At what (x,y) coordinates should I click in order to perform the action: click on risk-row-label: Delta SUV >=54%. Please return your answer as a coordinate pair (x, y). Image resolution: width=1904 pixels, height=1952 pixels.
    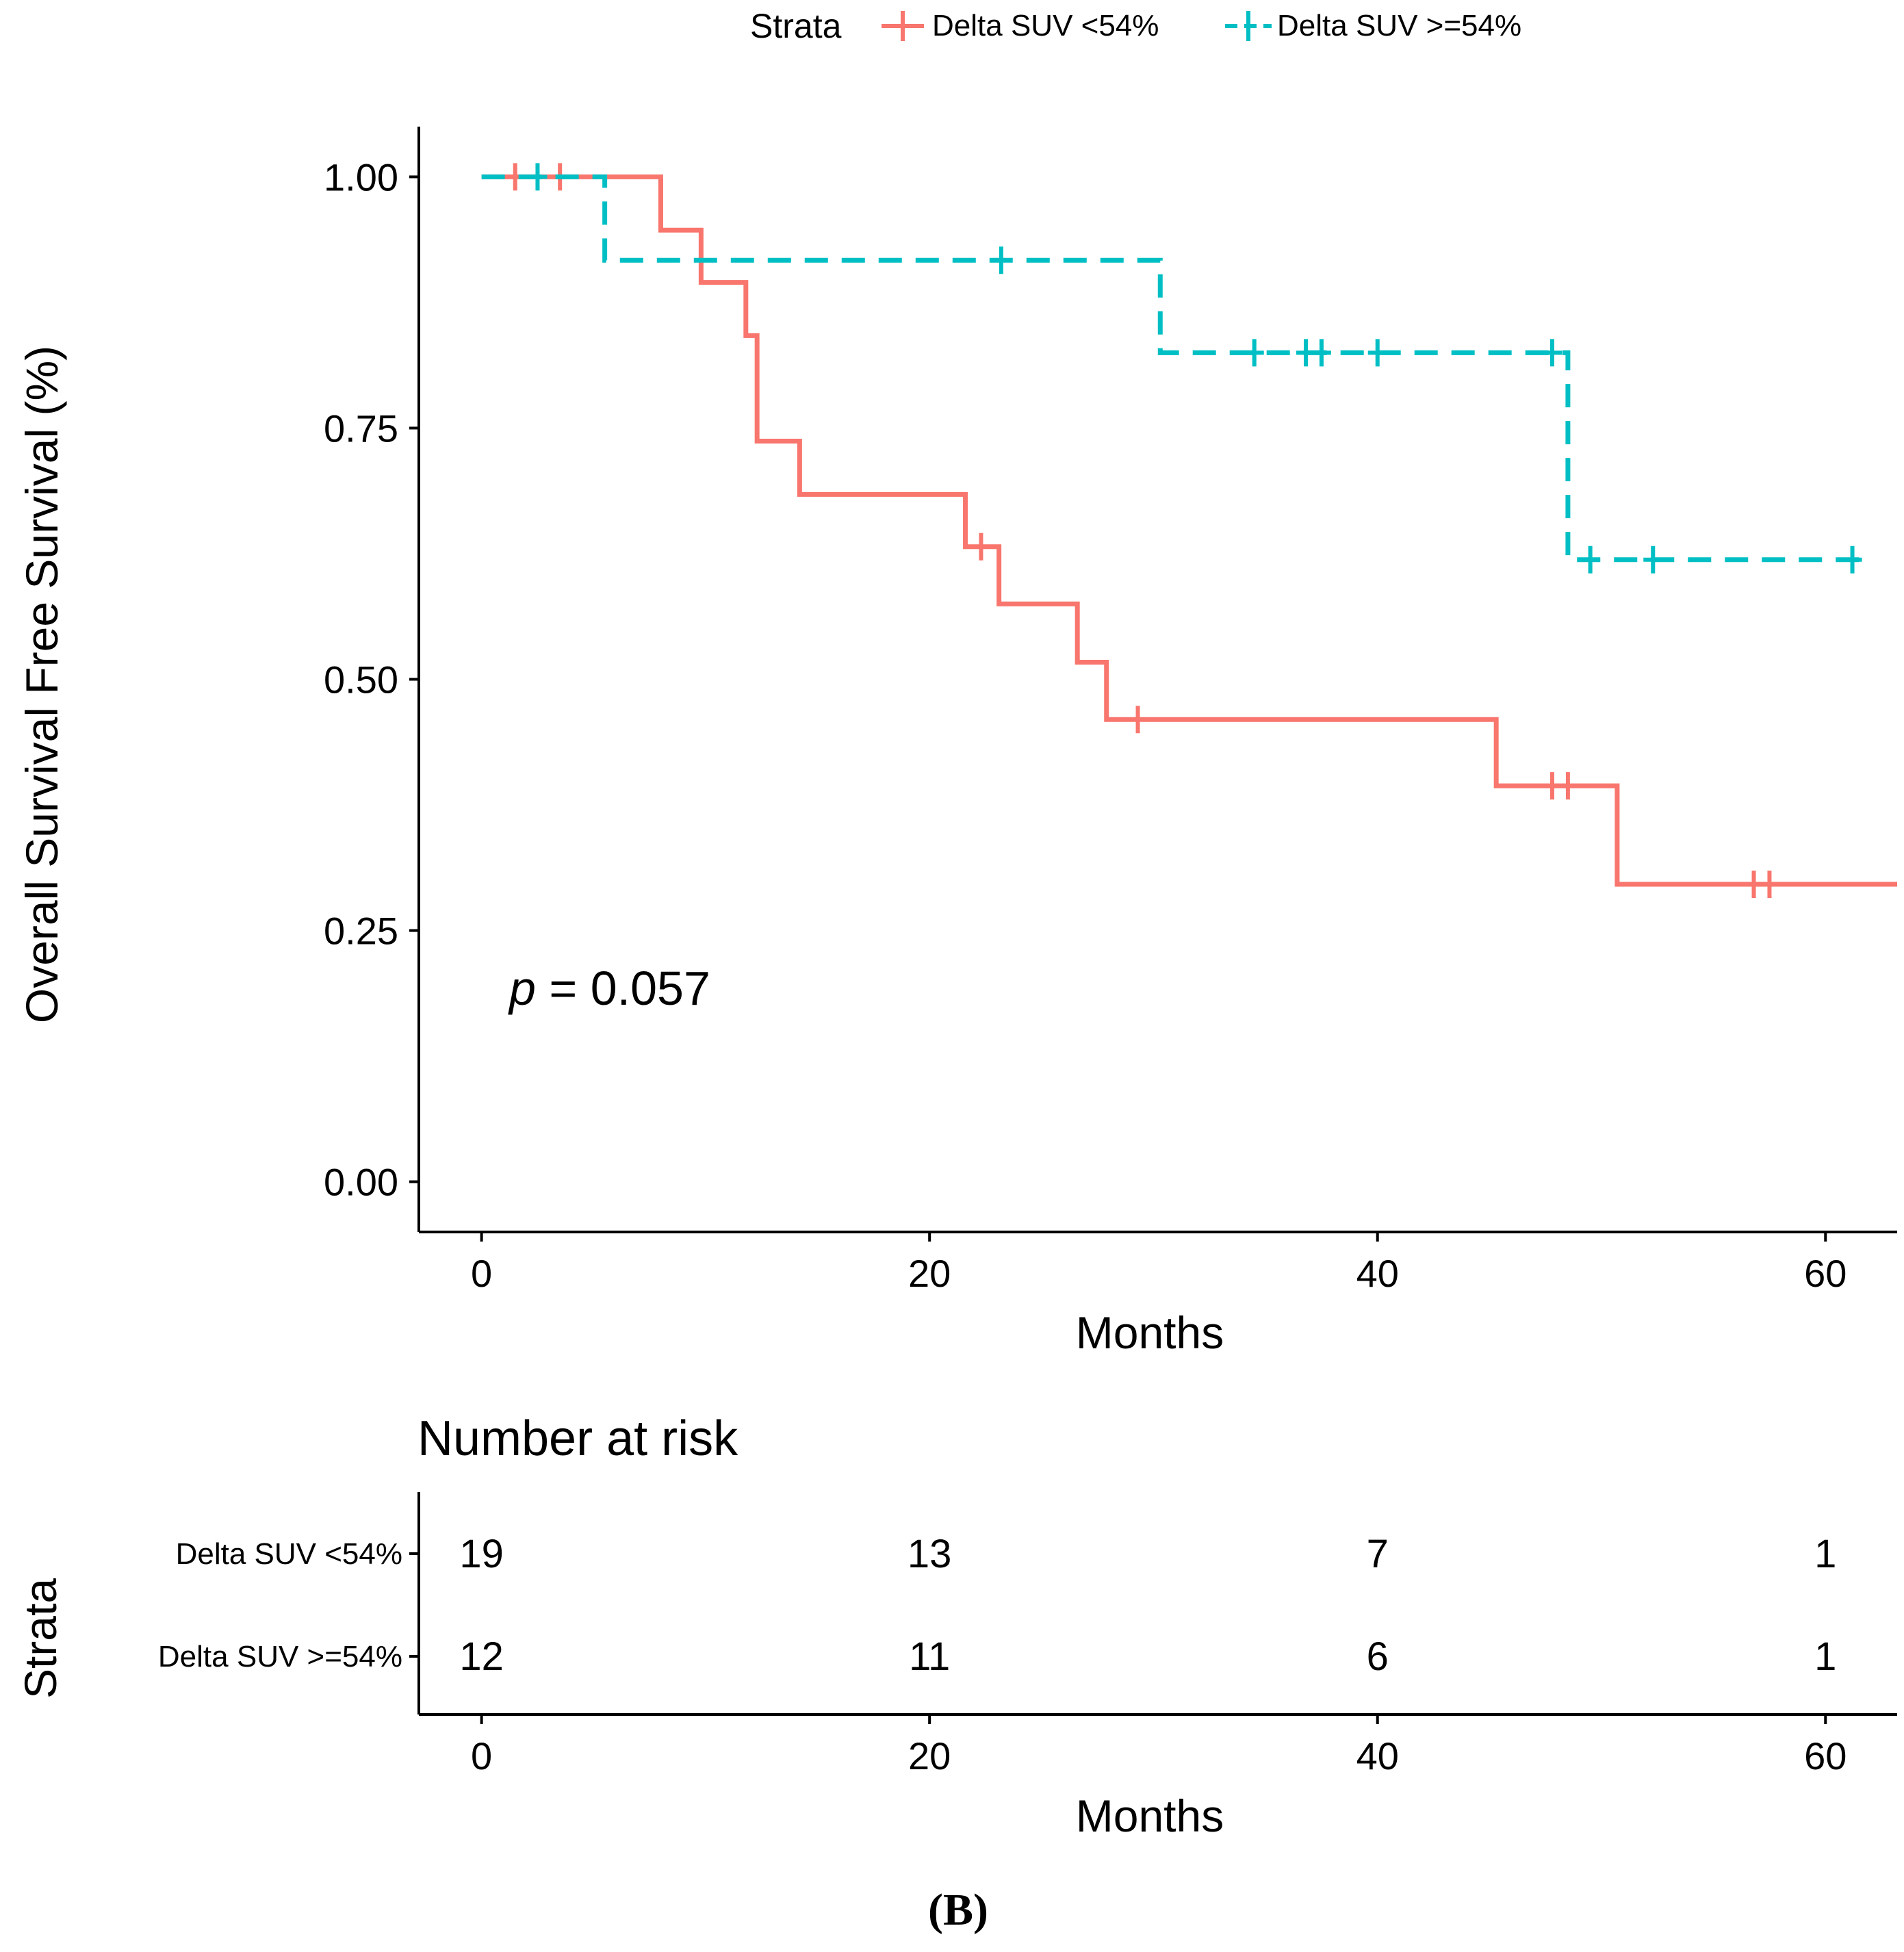
    Looking at the image, I should click on (280, 1656).